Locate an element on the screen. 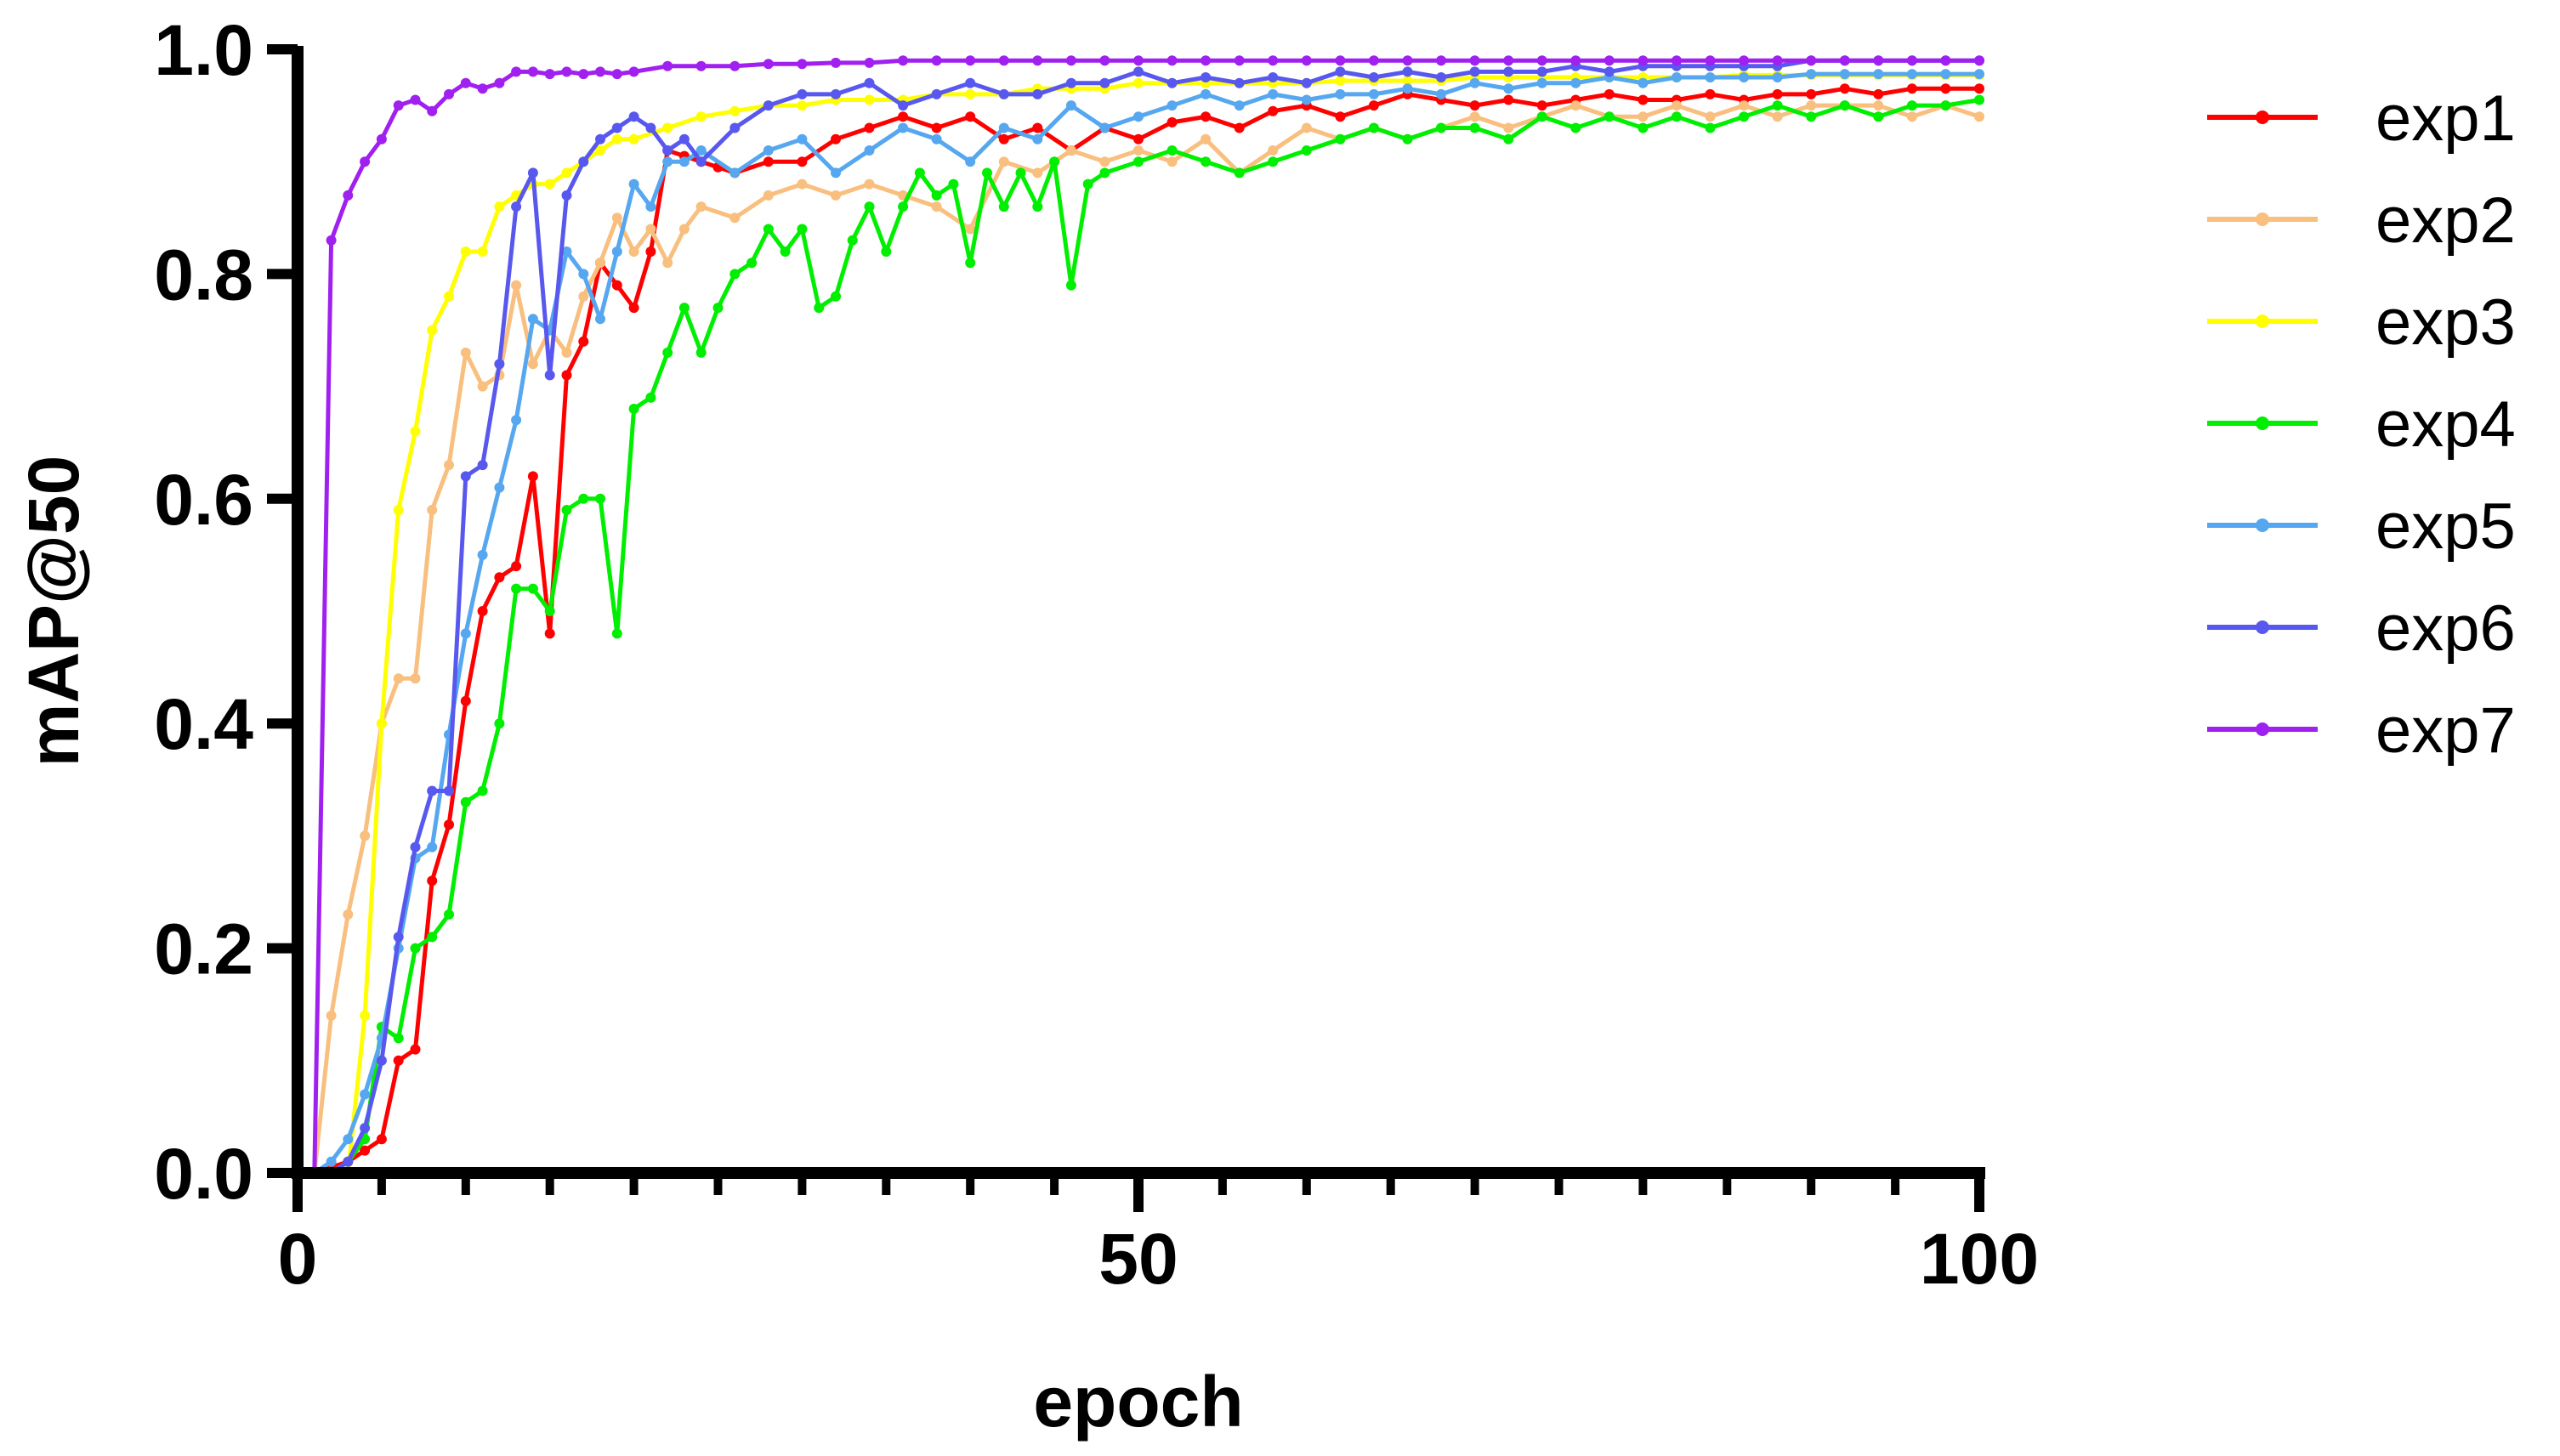 The image size is (2560, 1456). y-tick-label: 0.0 is located at coordinates (204, 1174).